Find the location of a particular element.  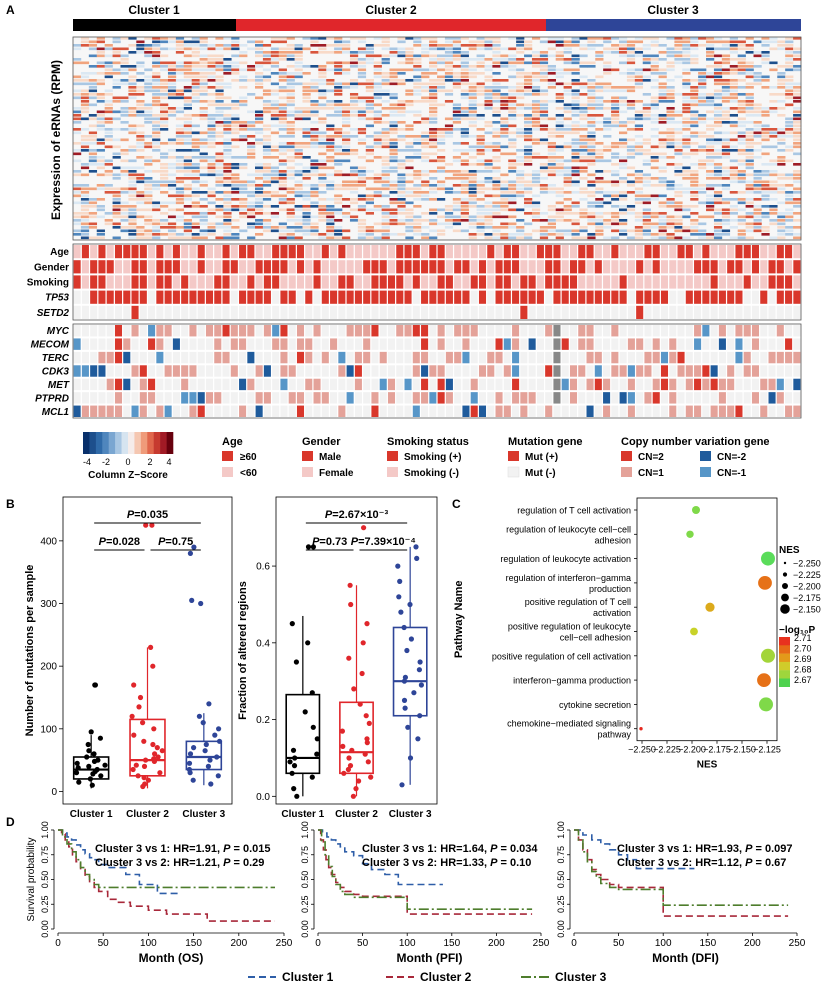

age-swatch is located at coordinates (227, 472).